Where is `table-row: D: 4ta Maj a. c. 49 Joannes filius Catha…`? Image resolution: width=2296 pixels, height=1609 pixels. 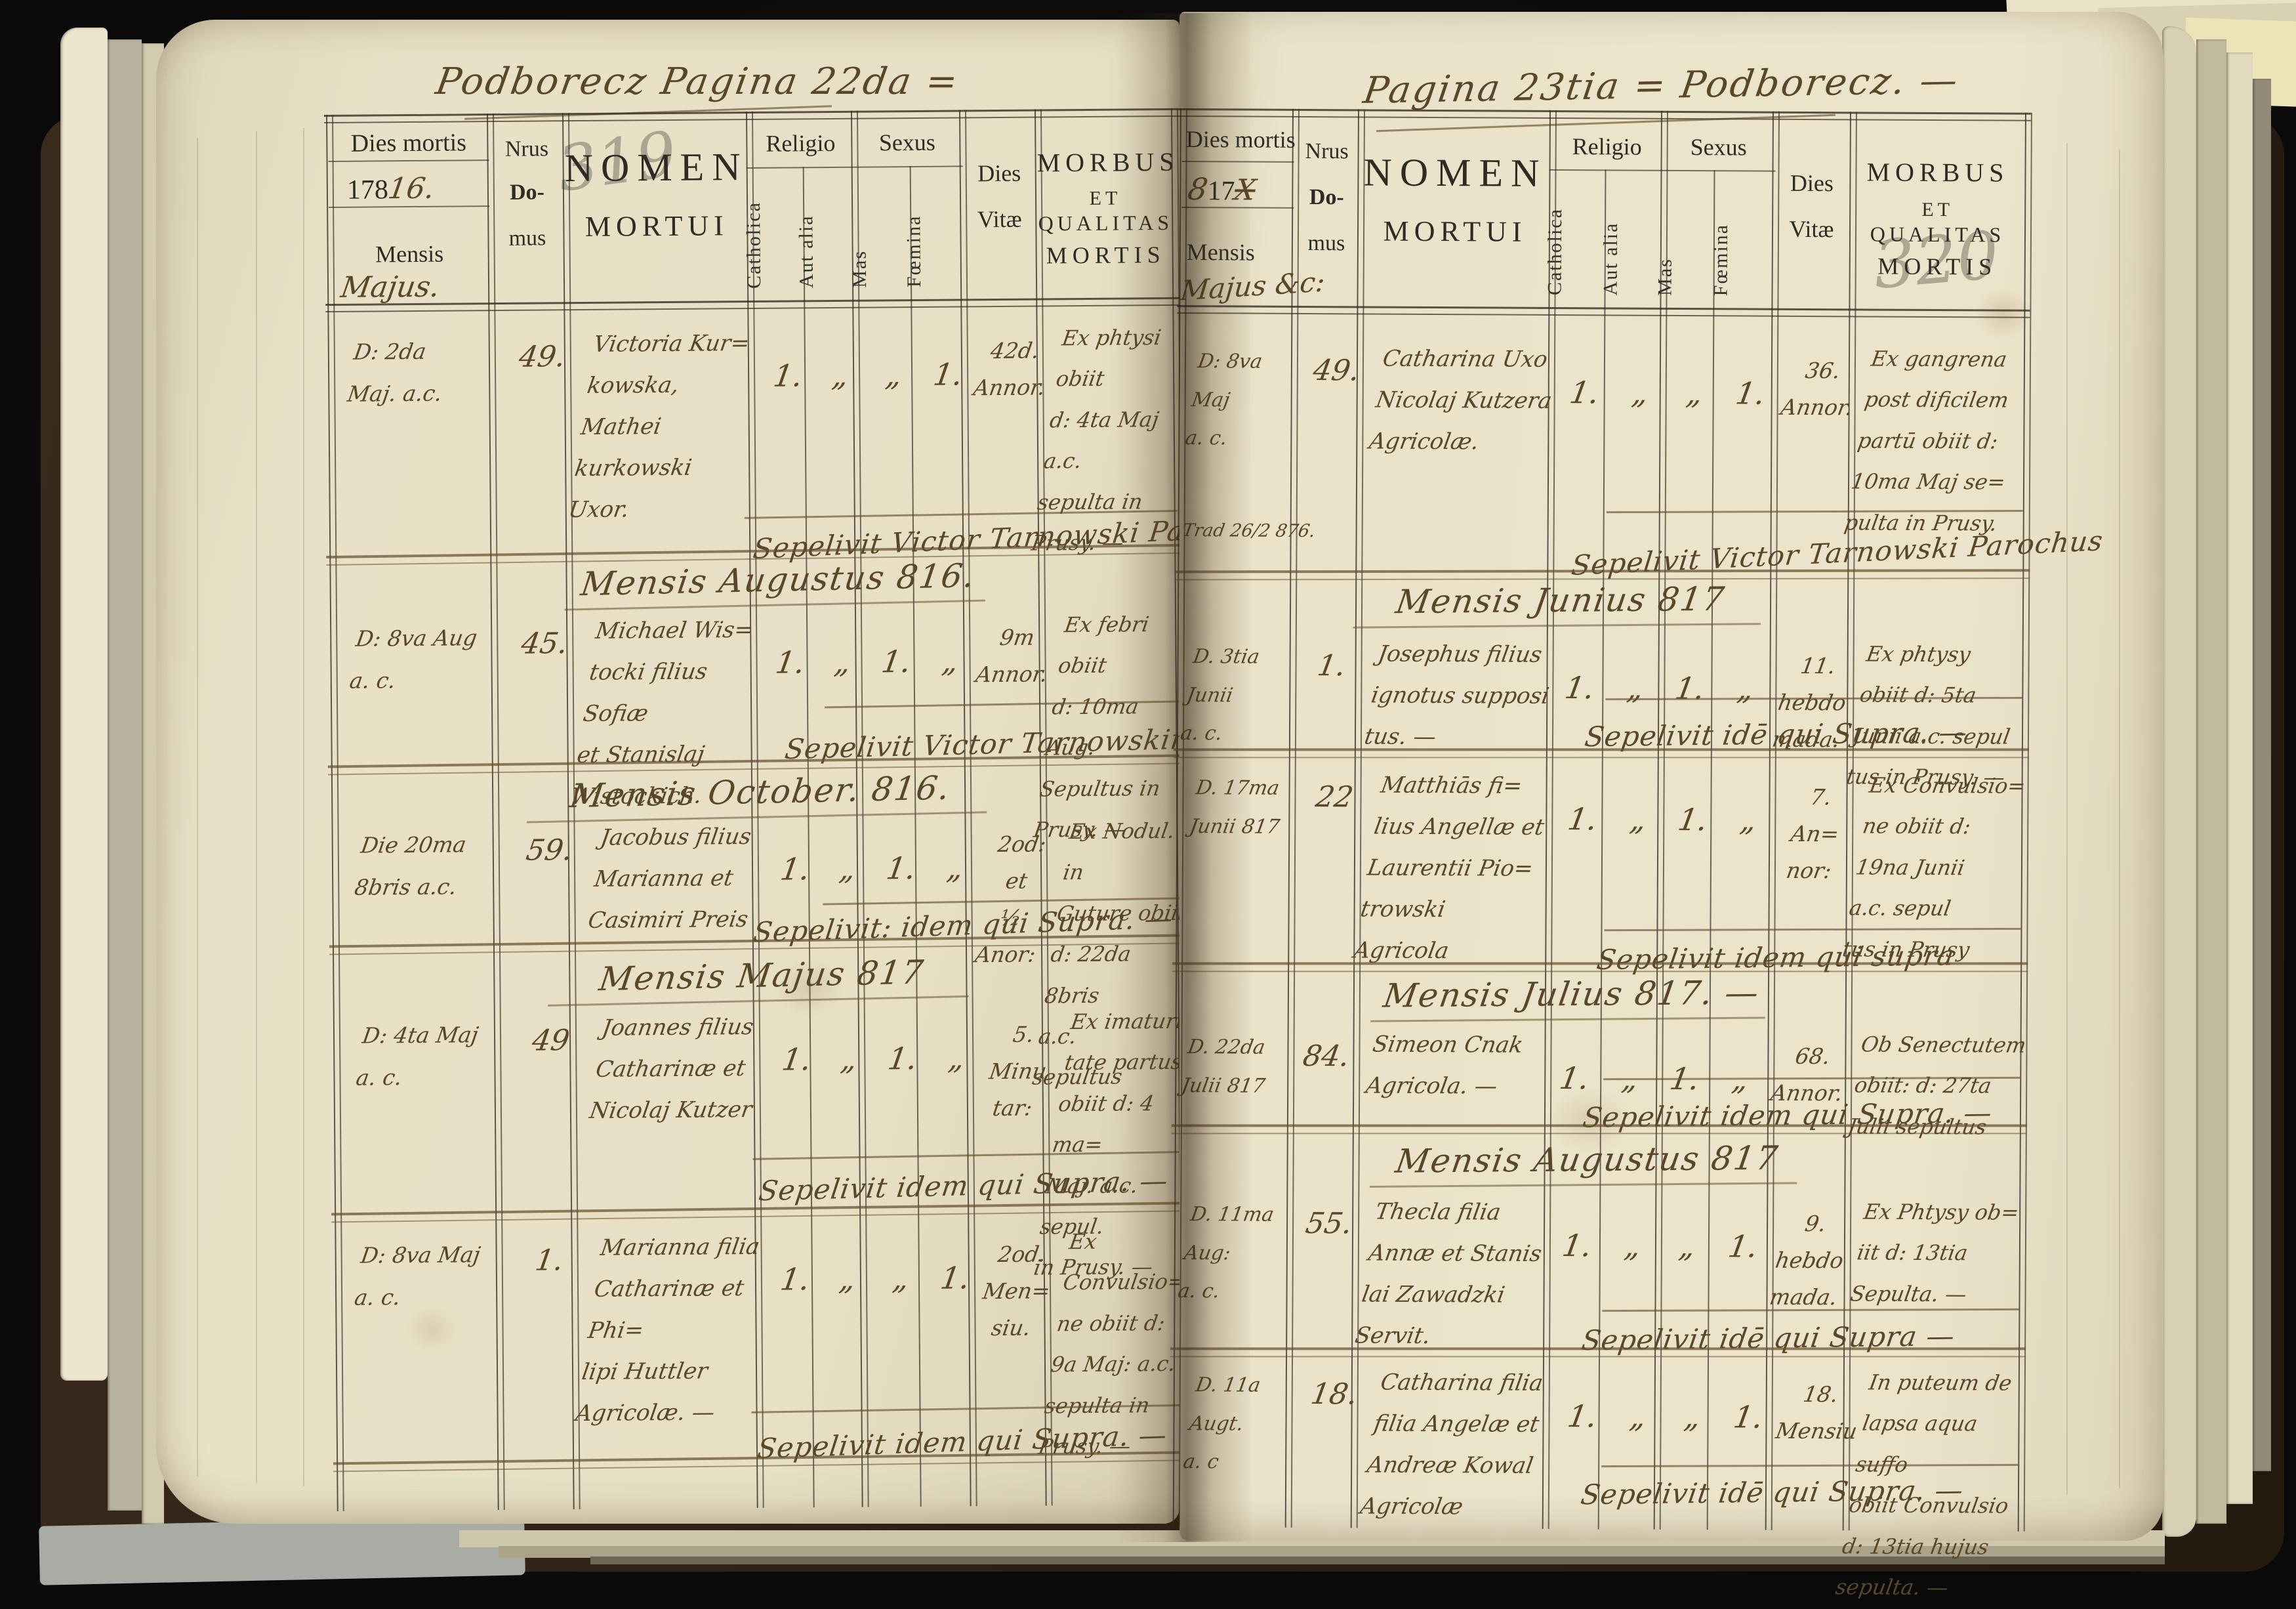 table-row: D: 4ta Maj a. c. 49 Joannes filius Catha… is located at coordinates (768, 1140).